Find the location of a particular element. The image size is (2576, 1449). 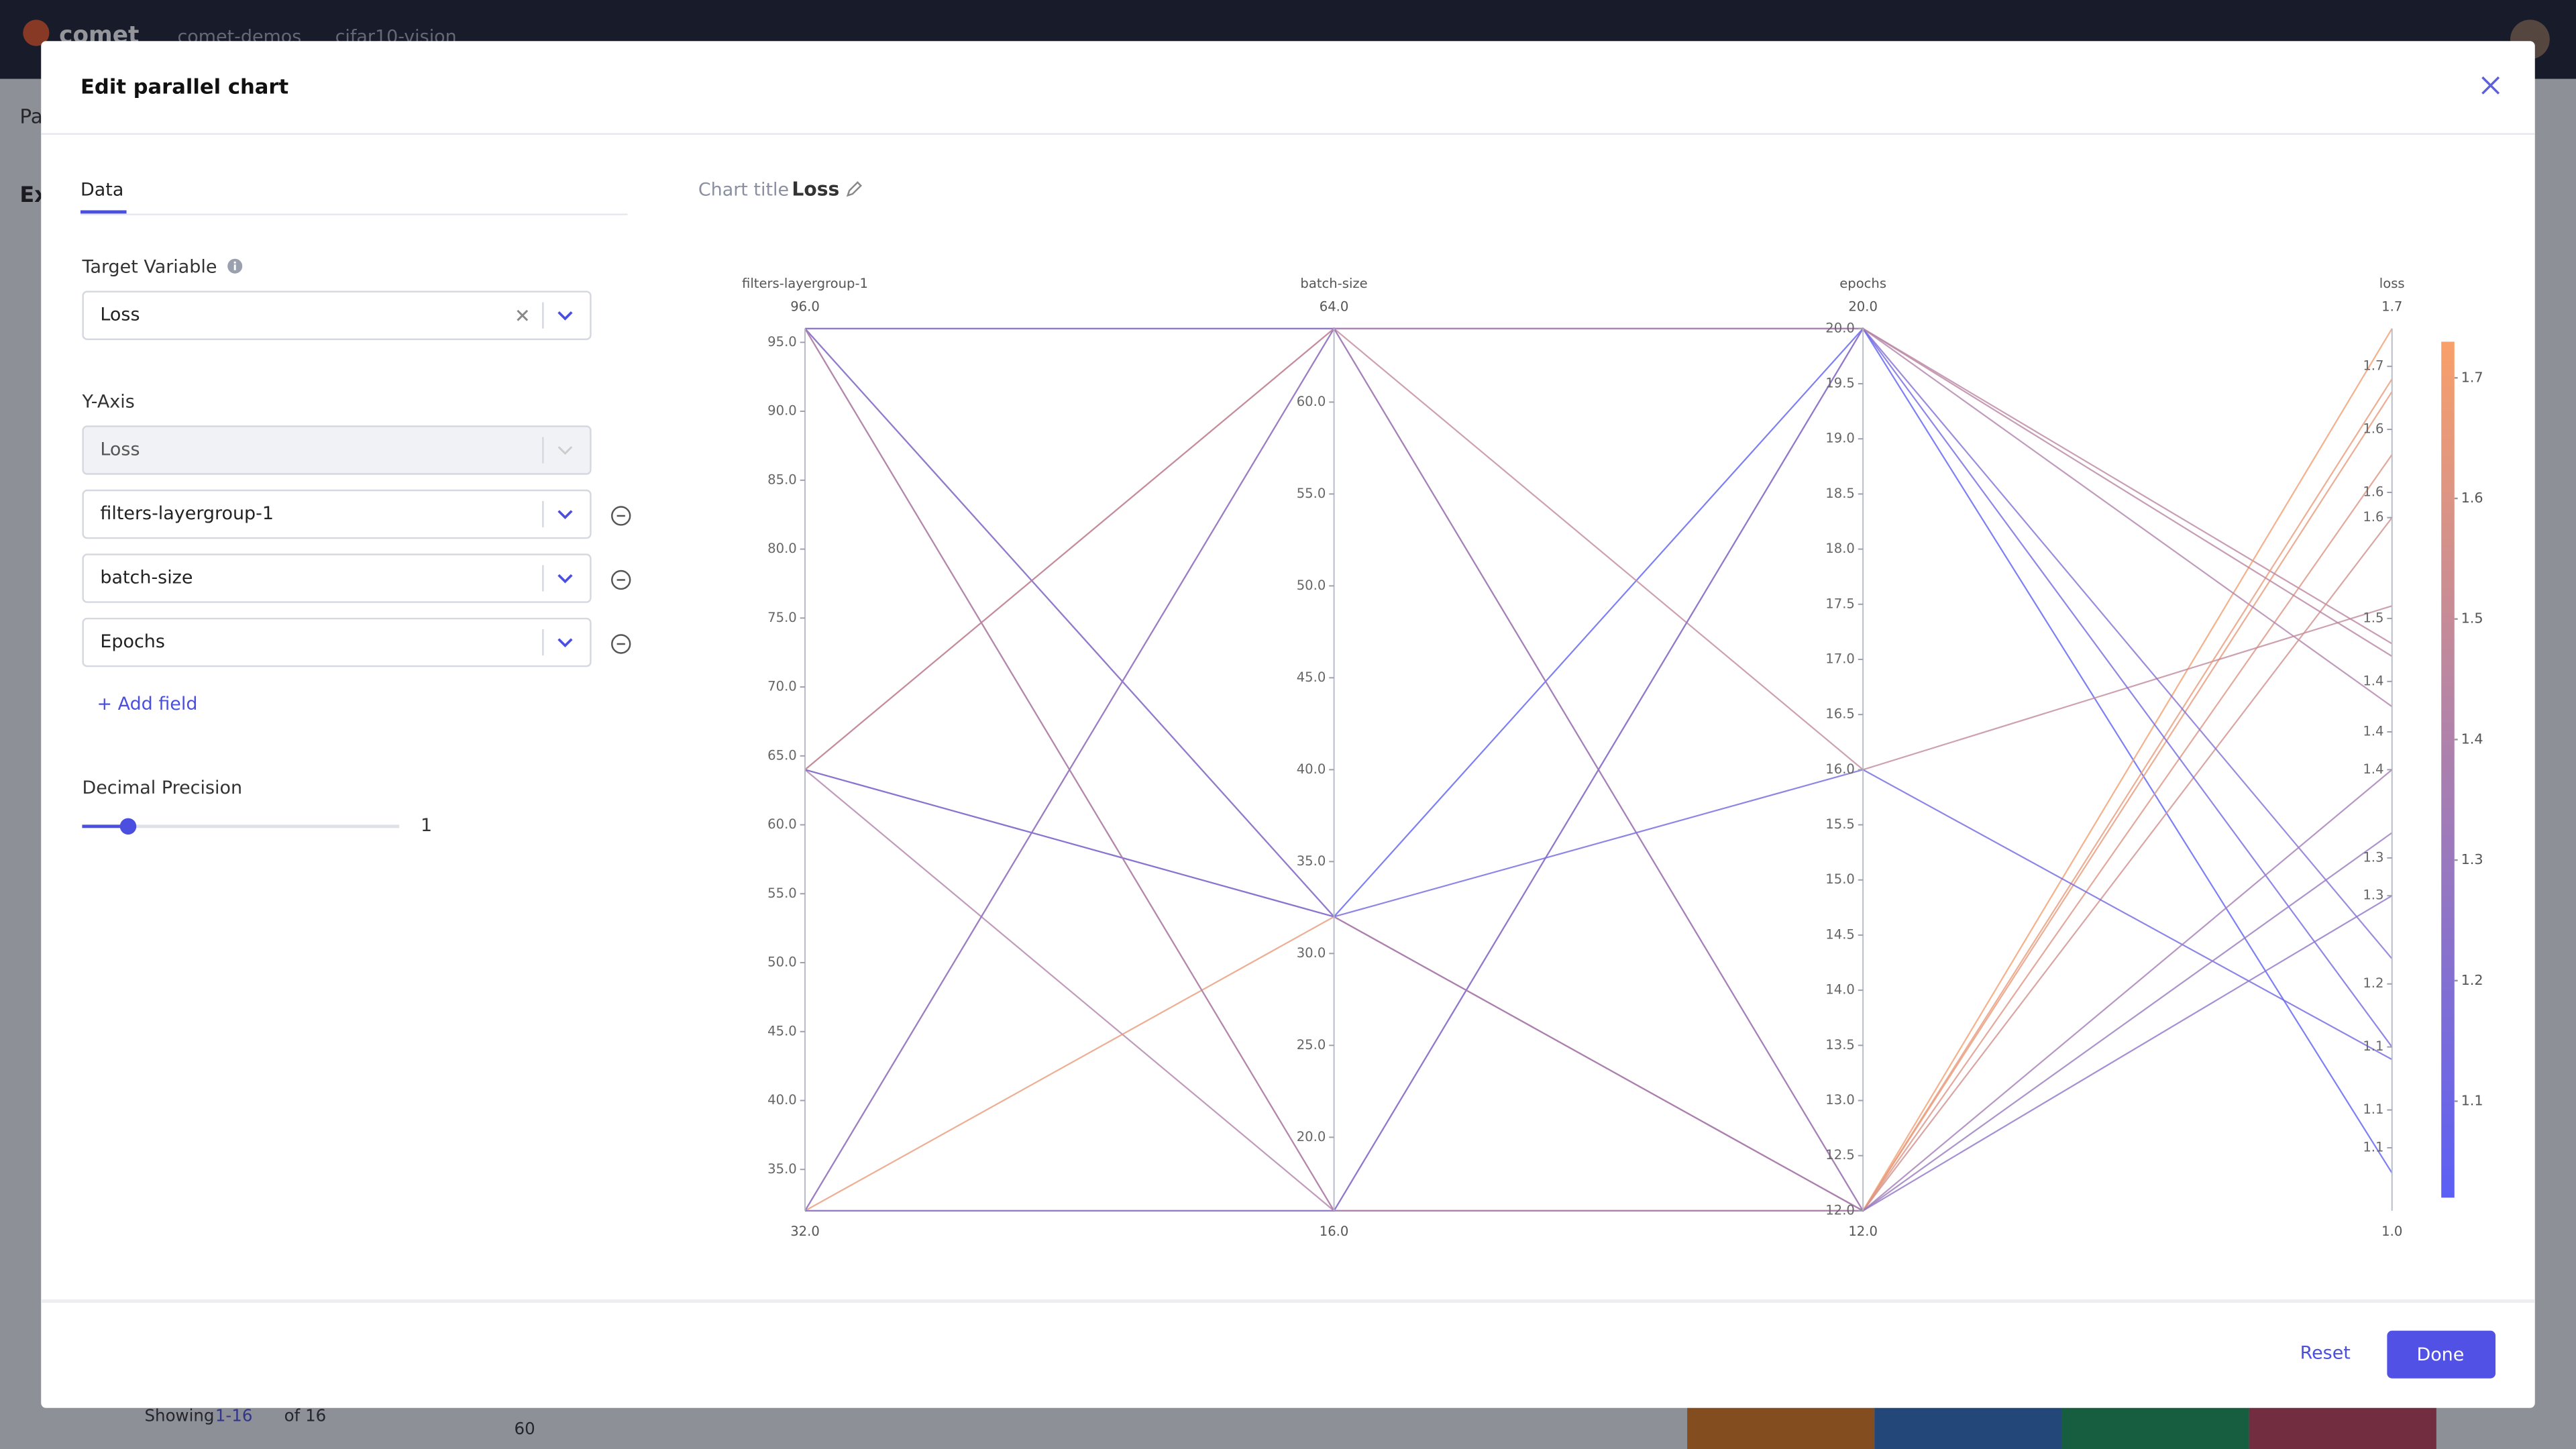

slider-value: 1 is located at coordinates (426, 825).